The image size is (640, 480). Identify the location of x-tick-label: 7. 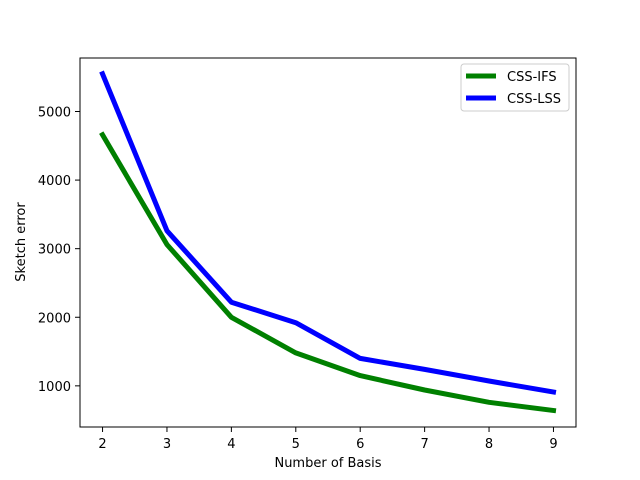
(424, 444).